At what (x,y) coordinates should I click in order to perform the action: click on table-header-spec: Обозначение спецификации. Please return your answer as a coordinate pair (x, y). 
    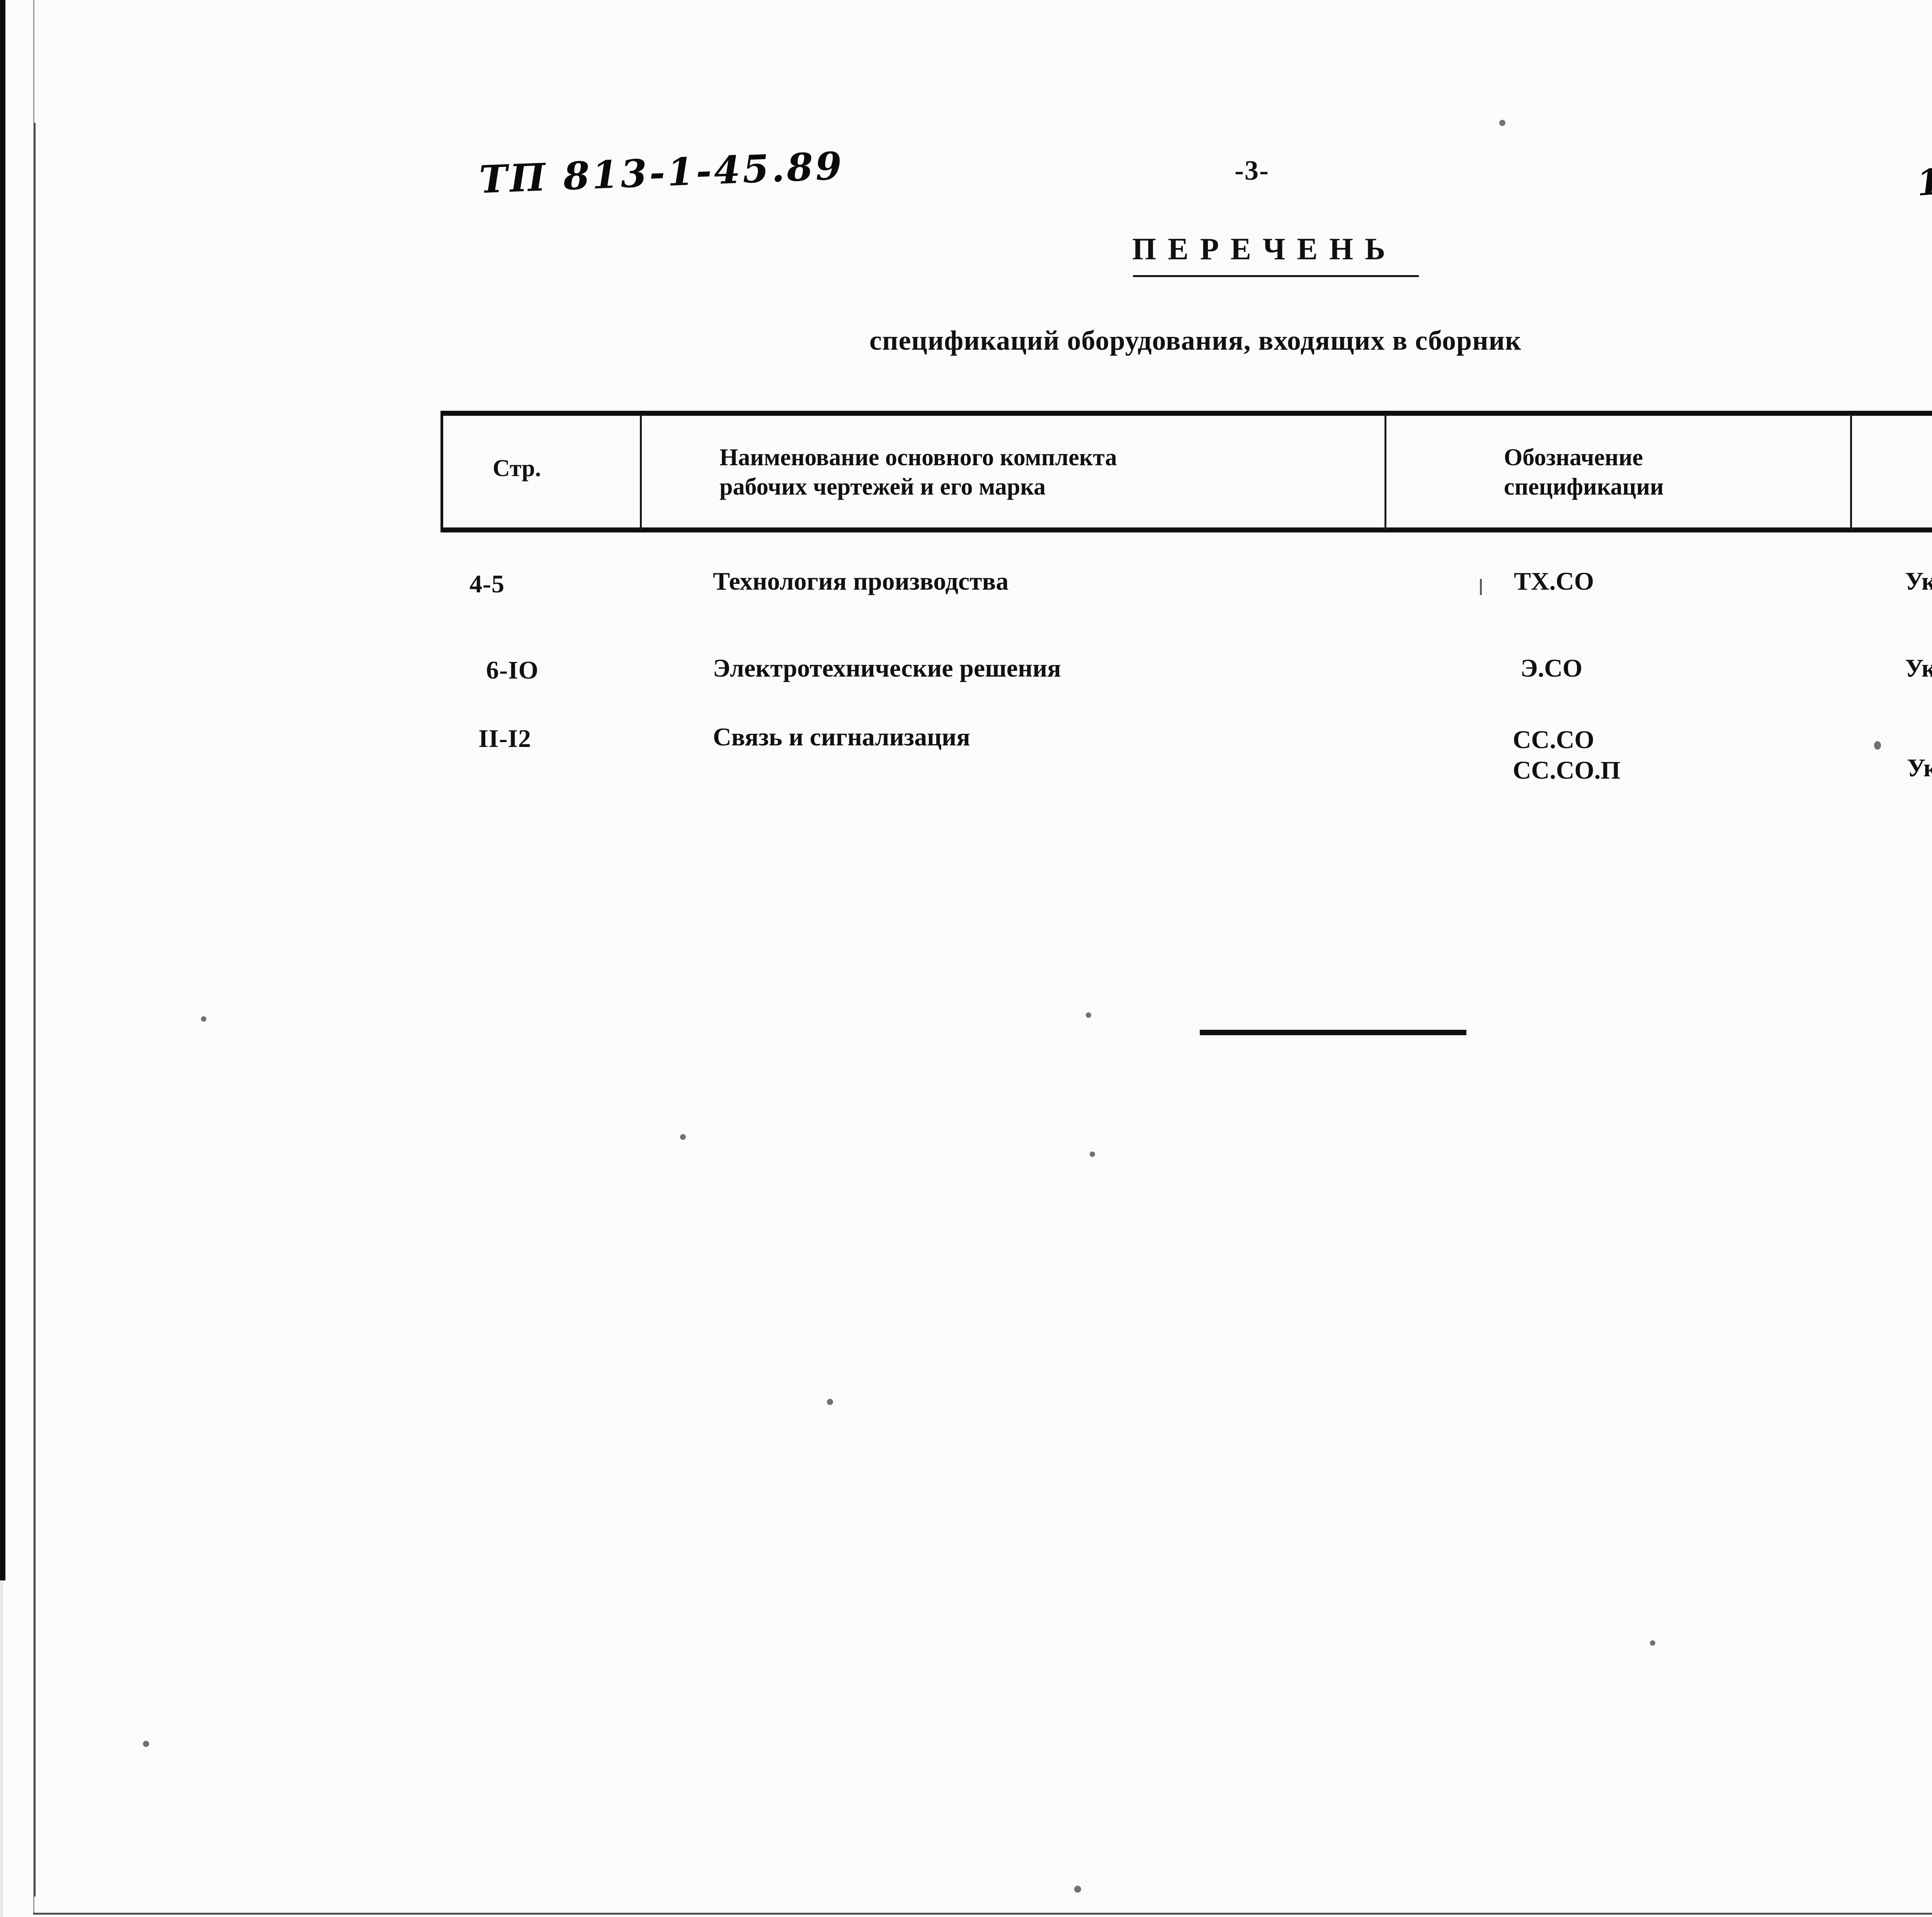
    Looking at the image, I should click on (1584, 472).